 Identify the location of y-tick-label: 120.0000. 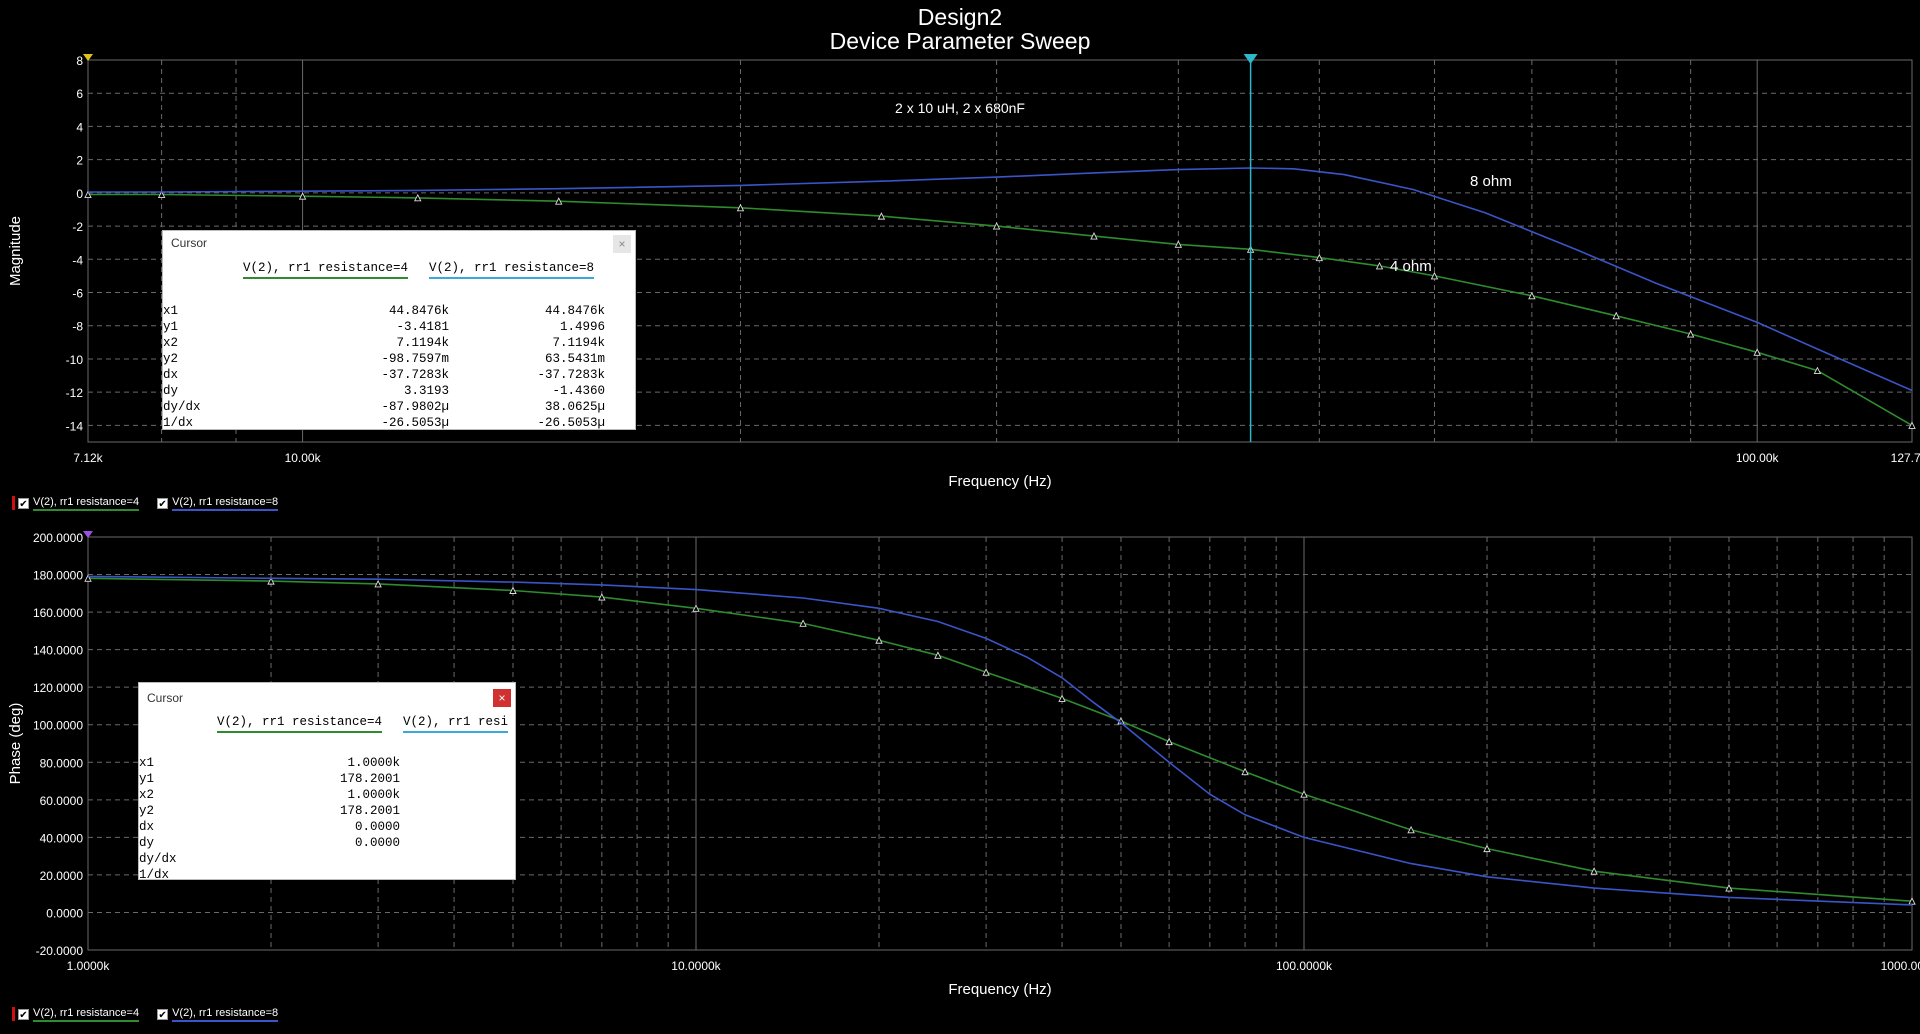
(58, 688).